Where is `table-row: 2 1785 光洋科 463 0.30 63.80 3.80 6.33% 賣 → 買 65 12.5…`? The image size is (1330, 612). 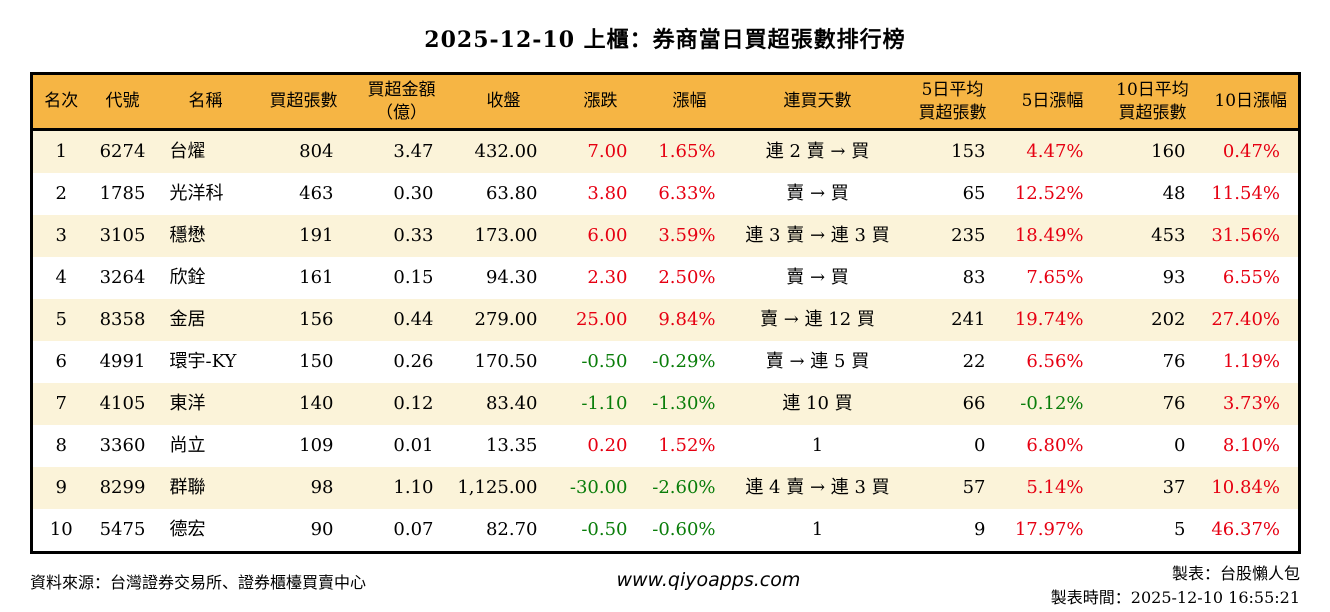
table-row: 2 1785 光洋科 463 0.30 63.80 3.80 6.33% 賣 → 買 65 12.5… is located at coordinates (665, 194).